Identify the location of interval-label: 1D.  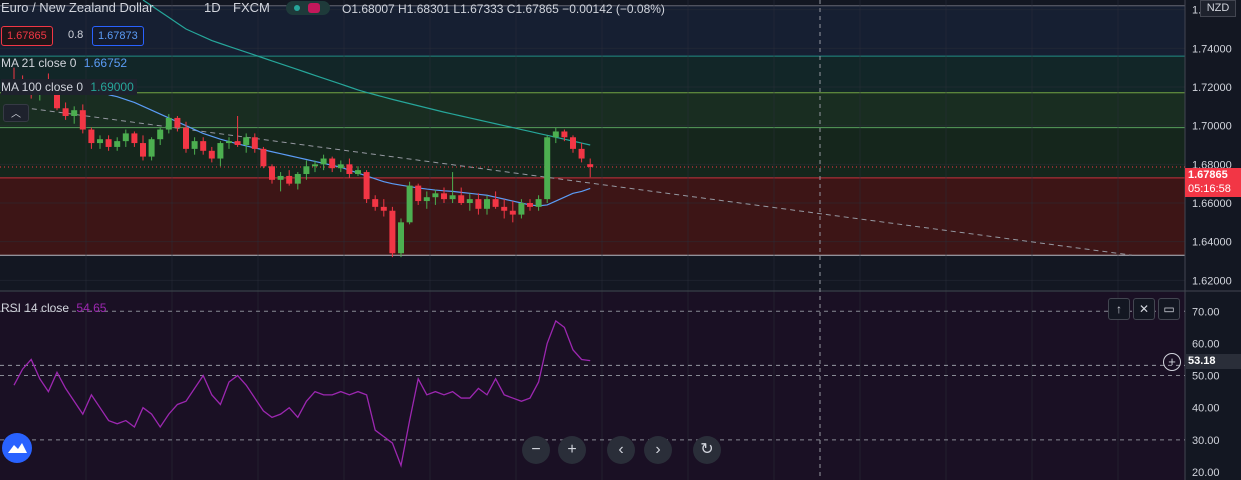
(212, 7).